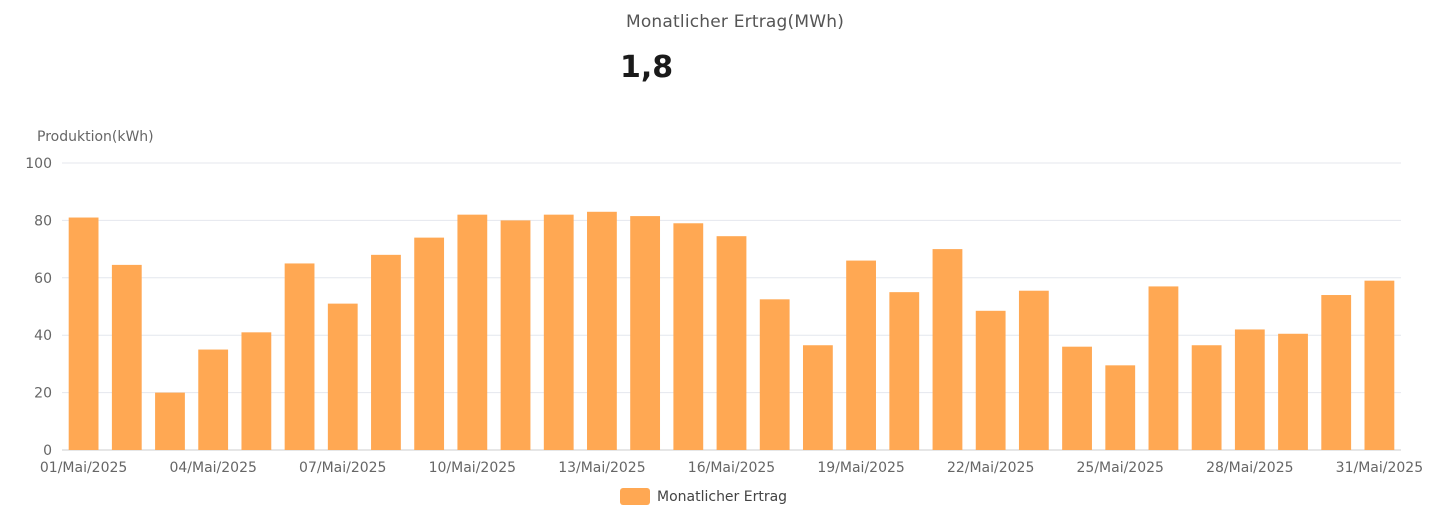 The image size is (1442, 516). I want to click on bar-29/Mai/2025, so click(1293, 391).